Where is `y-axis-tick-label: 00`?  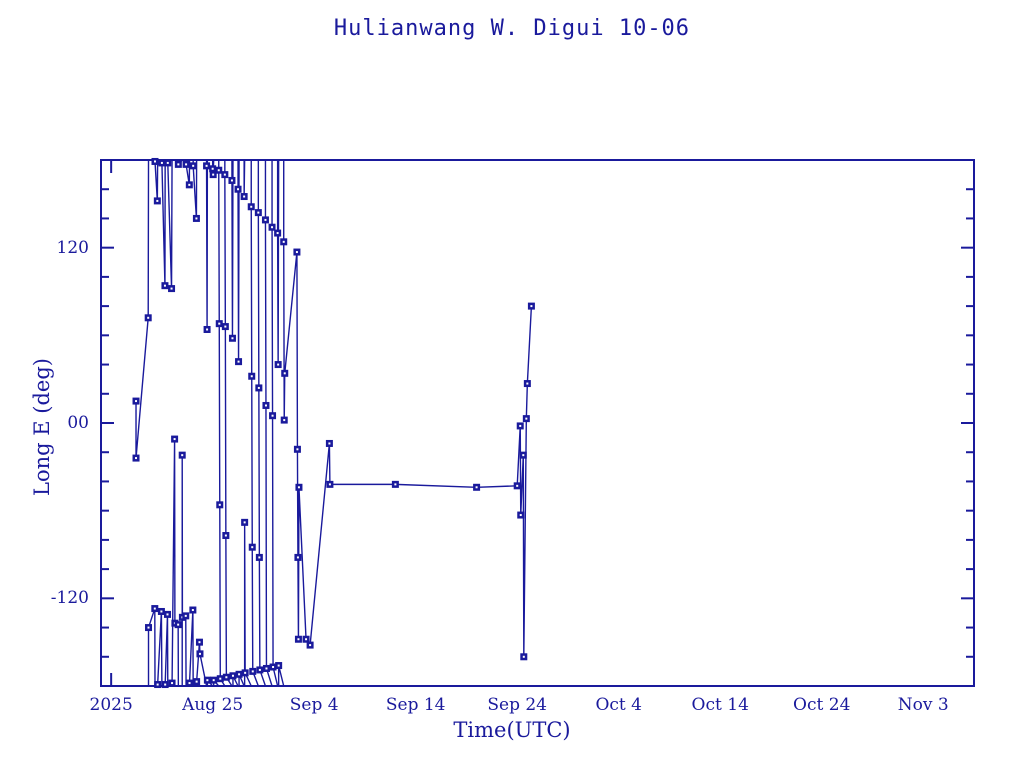 y-axis-tick-label: 00 is located at coordinates (78, 423).